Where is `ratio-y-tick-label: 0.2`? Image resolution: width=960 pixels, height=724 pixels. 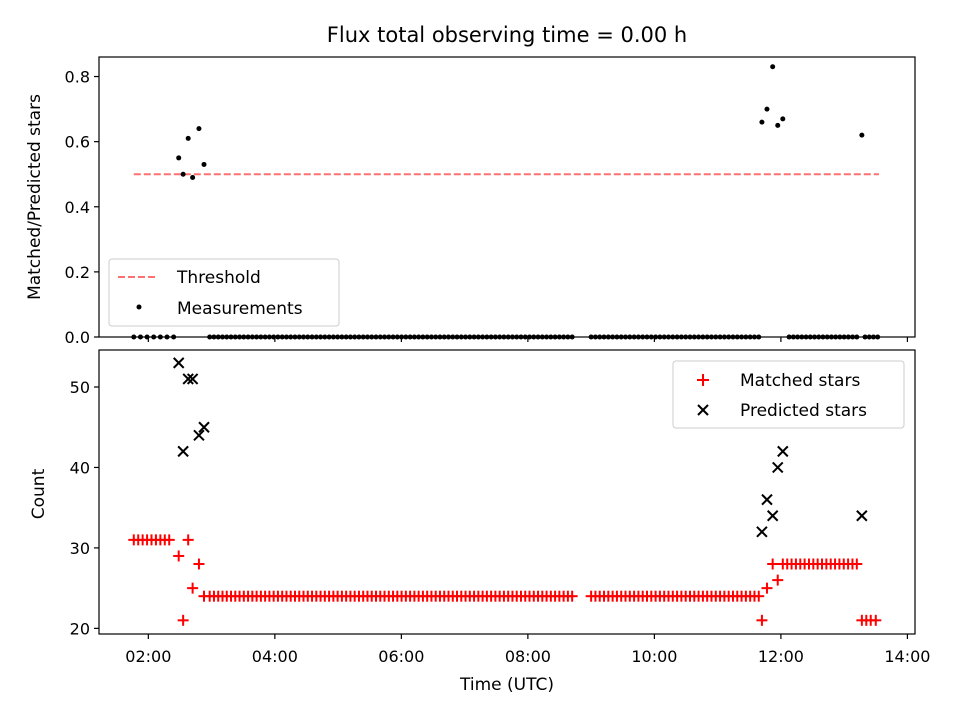 ratio-y-tick-label: 0.2 is located at coordinates (77, 272).